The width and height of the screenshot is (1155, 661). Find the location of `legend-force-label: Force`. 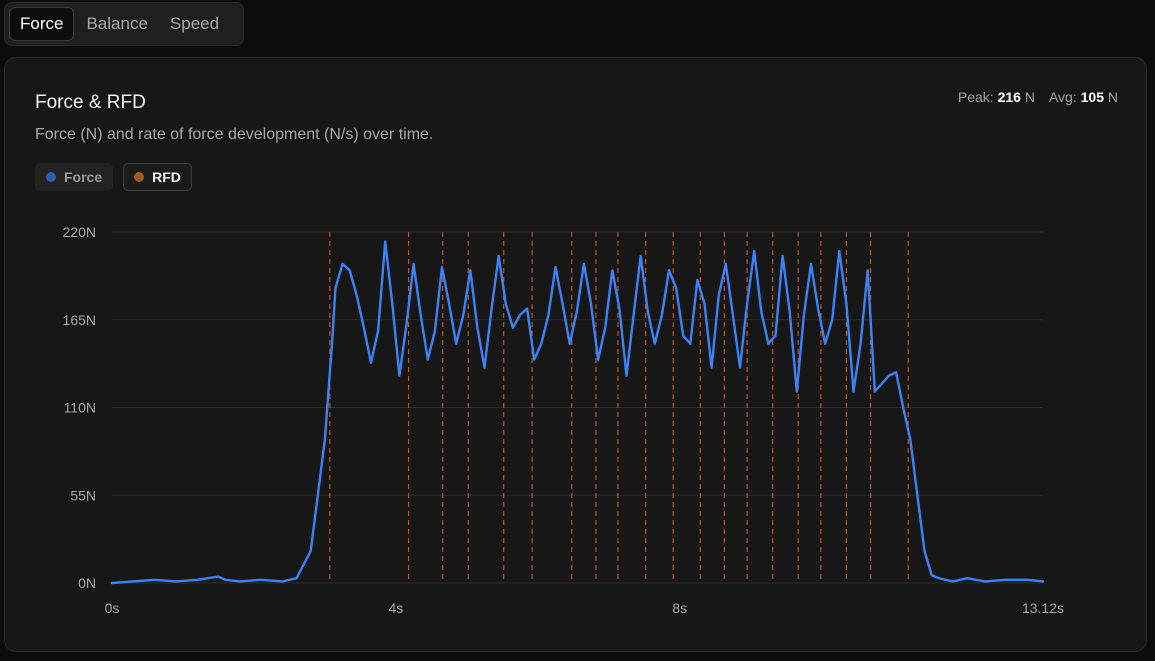

legend-force-label: Force is located at coordinates (83, 177).